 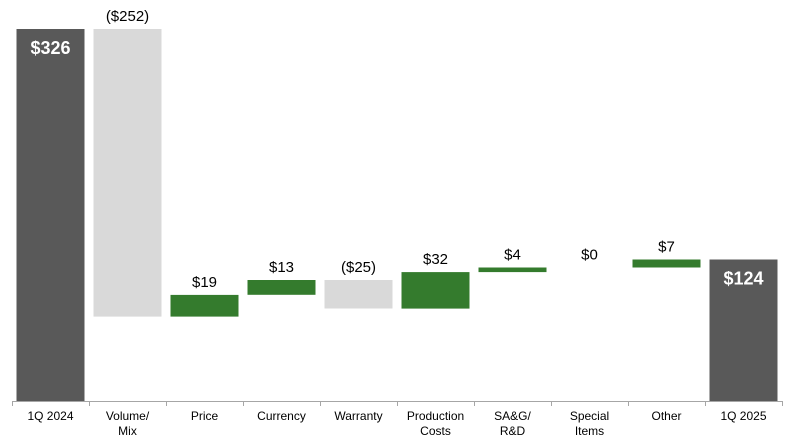 I want to click on bar-production-costs, so click(x=435, y=290).